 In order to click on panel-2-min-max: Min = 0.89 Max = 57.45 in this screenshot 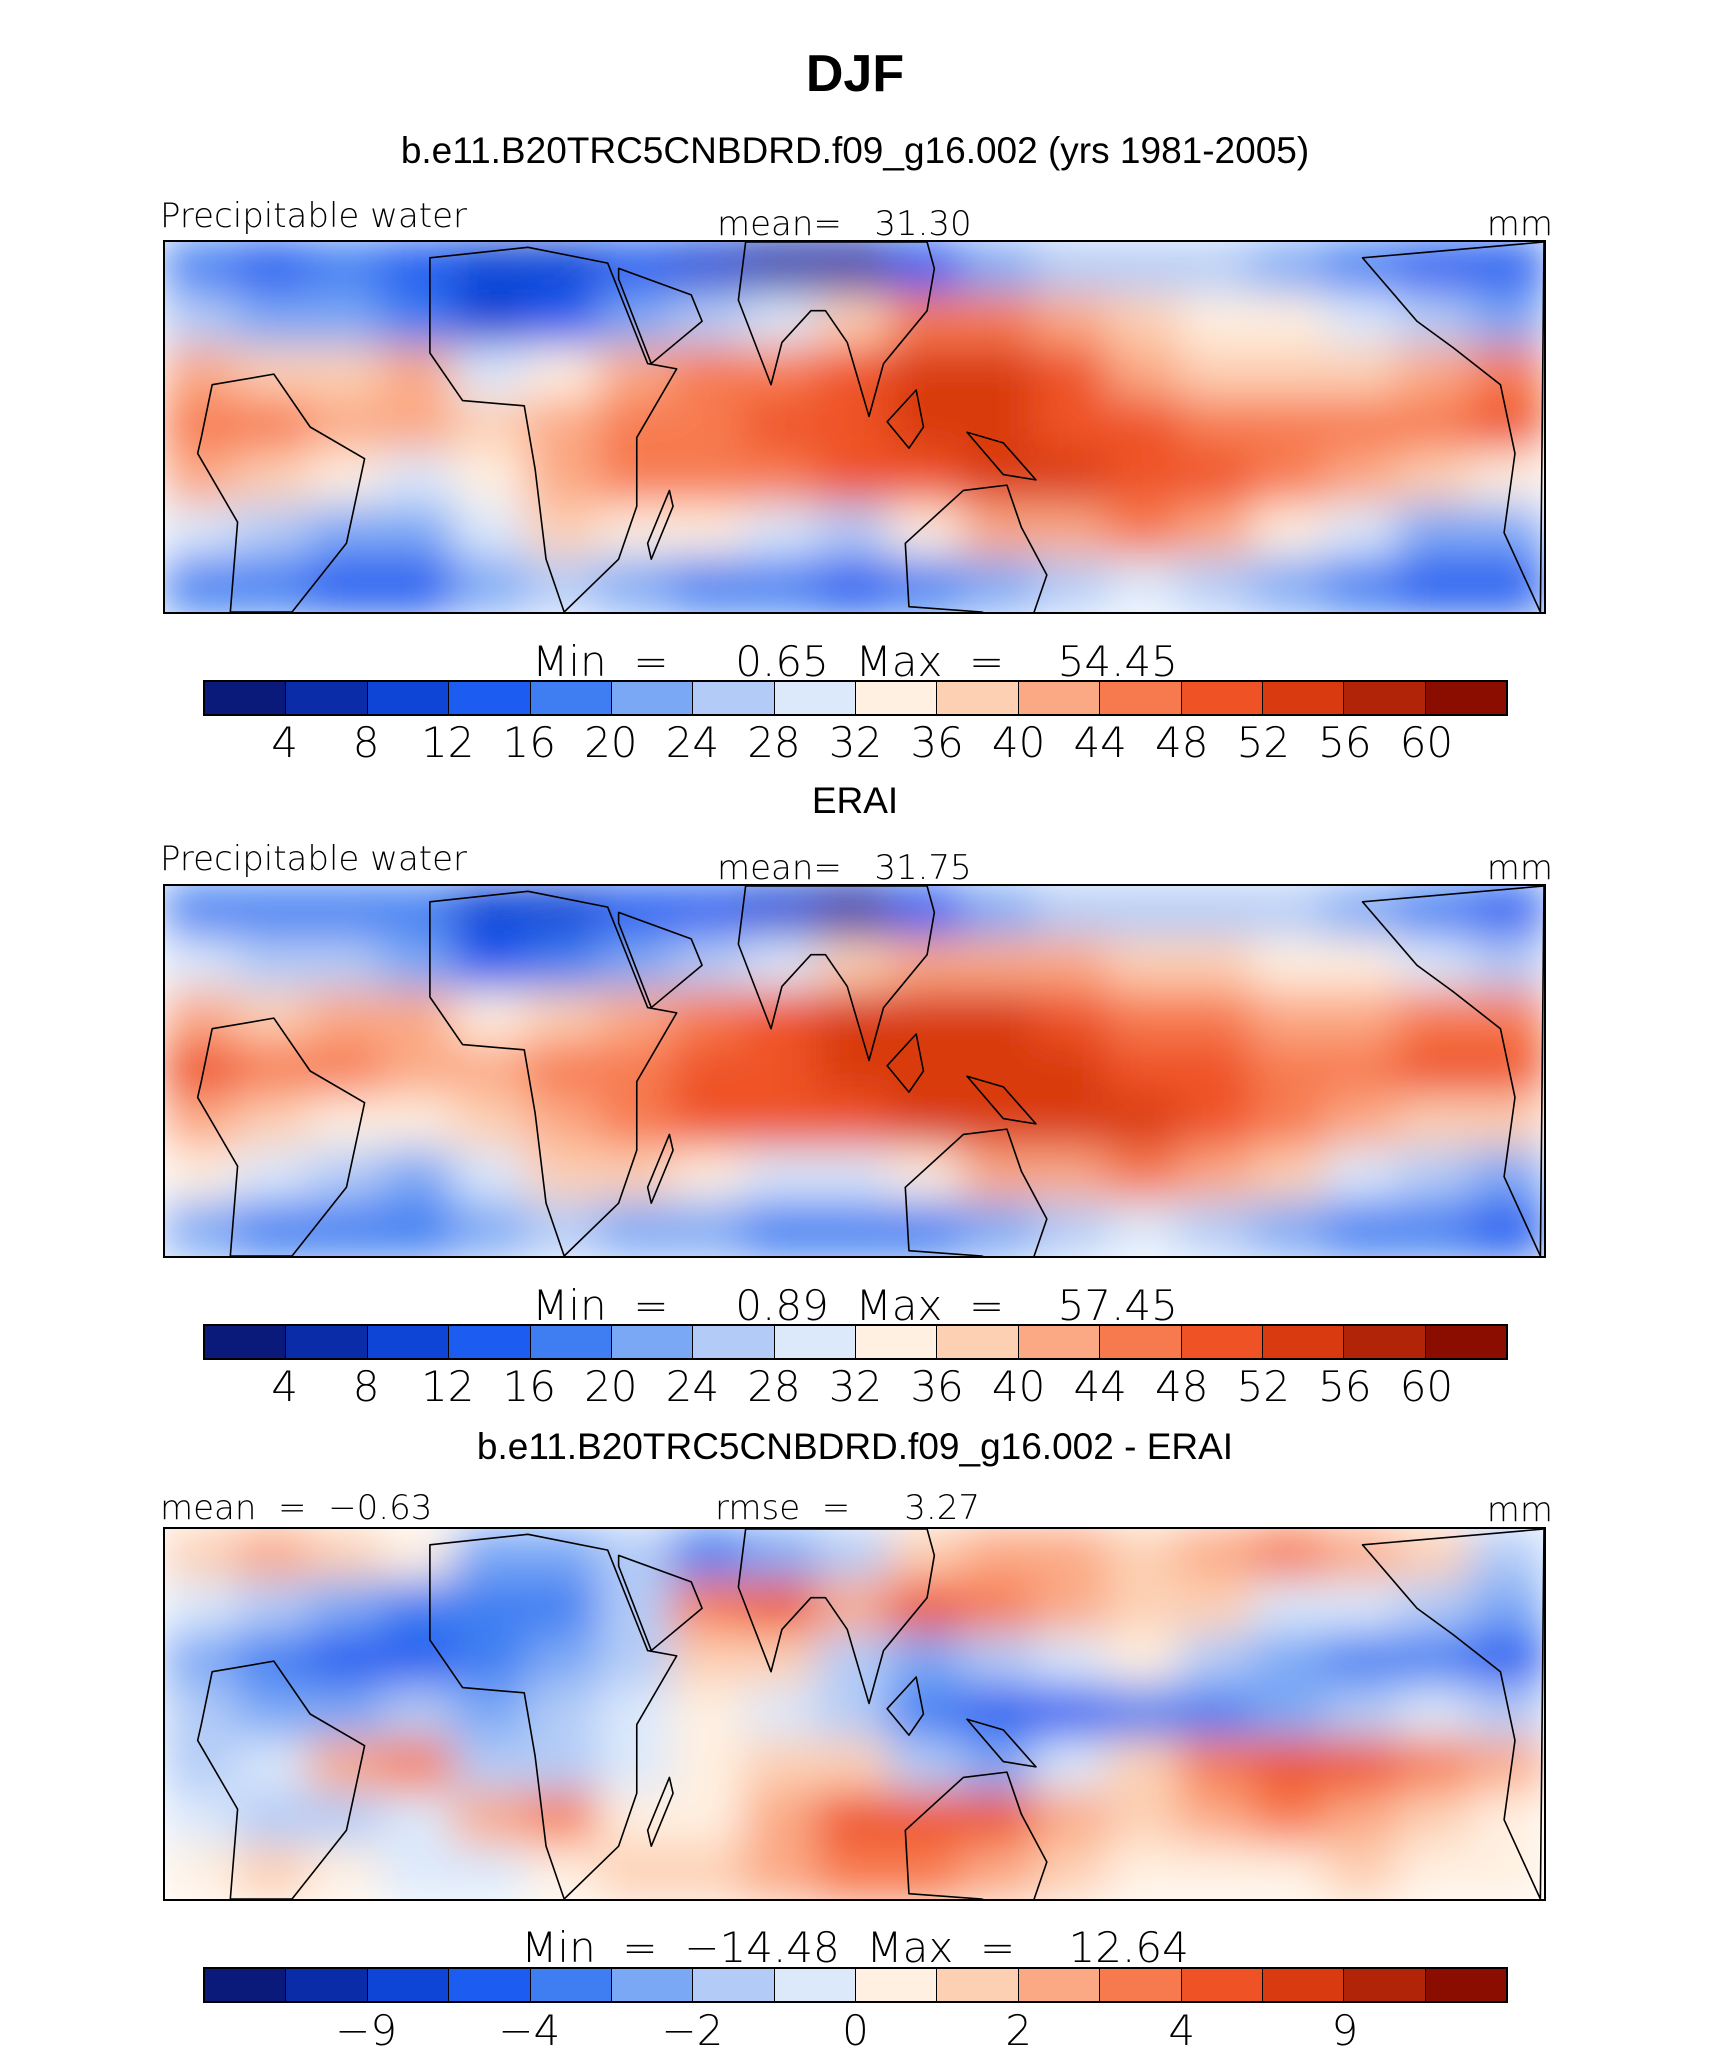, I will do `click(855, 1305)`.